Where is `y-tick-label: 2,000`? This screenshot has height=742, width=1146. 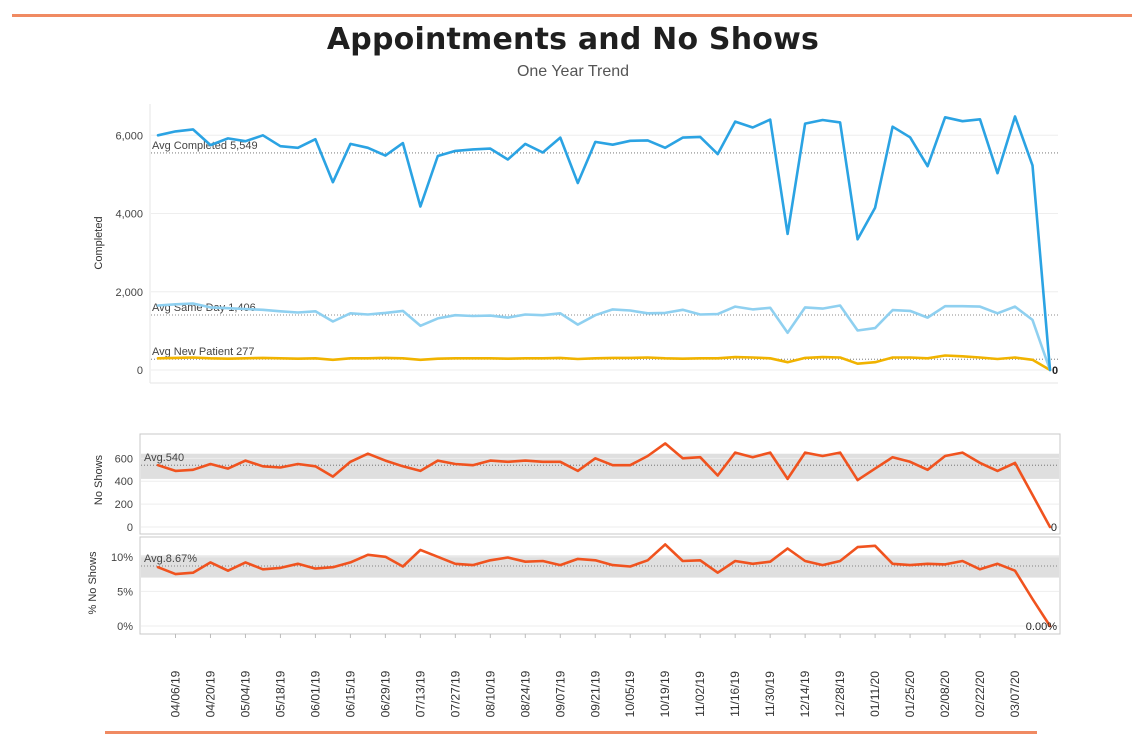
y-tick-label: 2,000 is located at coordinates (129, 293).